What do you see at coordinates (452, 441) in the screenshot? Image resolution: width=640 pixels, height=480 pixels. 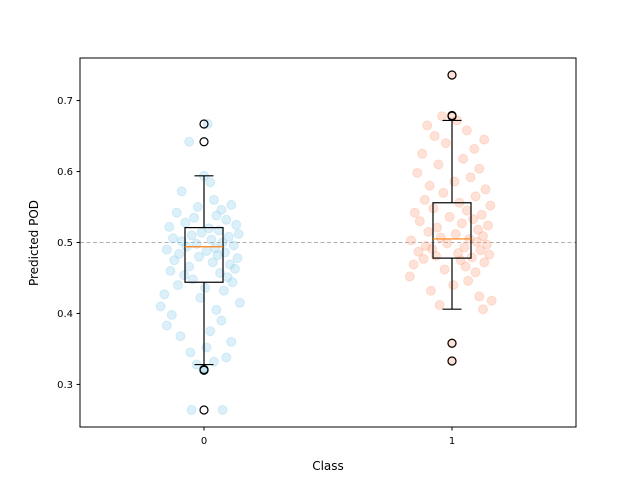 I see `x-tick-label: 1` at bounding box center [452, 441].